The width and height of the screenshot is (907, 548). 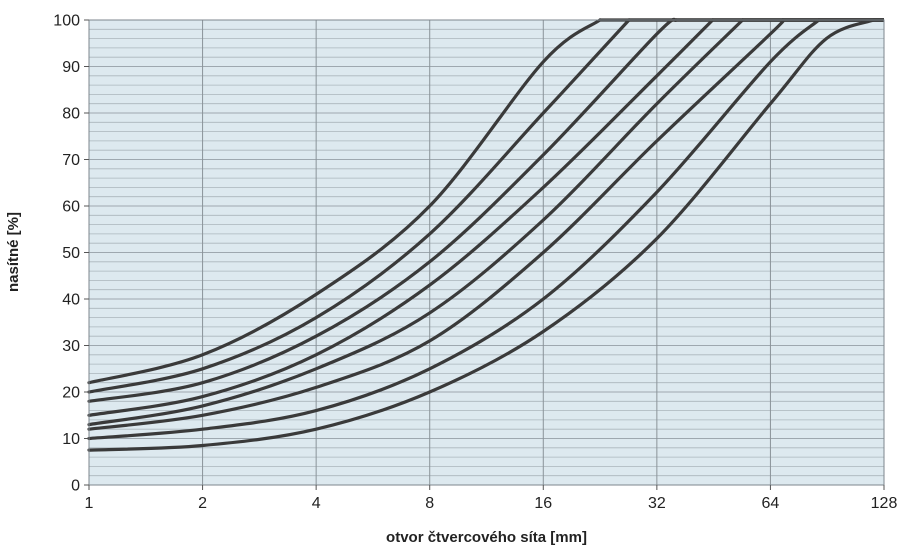 What do you see at coordinates (491, 498) in the screenshot?
I see `x-axis-ticks: 1 2 4 8 16 32 64 128` at bounding box center [491, 498].